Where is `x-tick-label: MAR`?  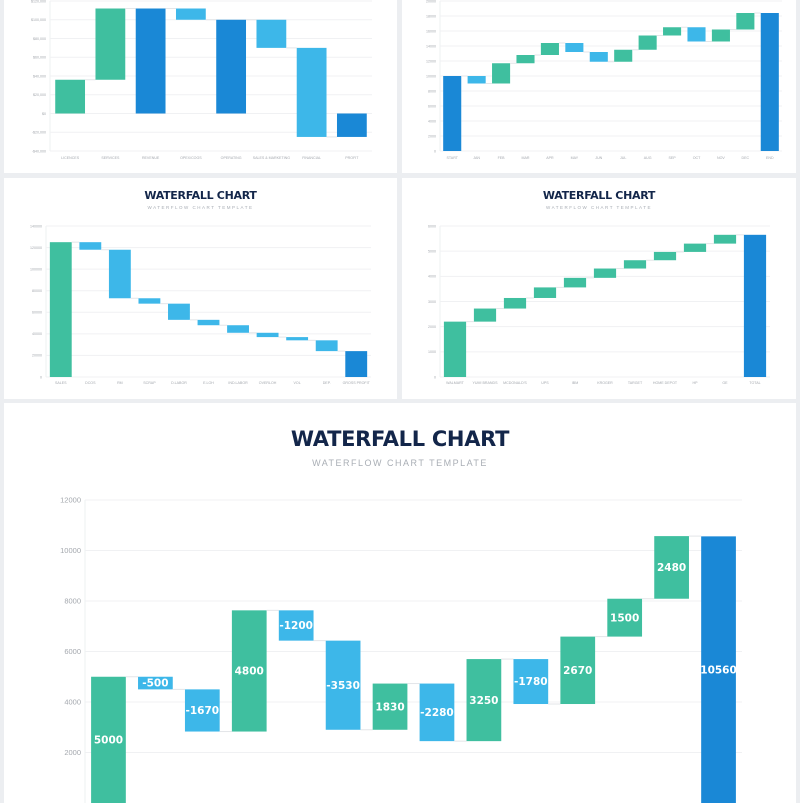
x-tick-label: MAR is located at coordinates (526, 158).